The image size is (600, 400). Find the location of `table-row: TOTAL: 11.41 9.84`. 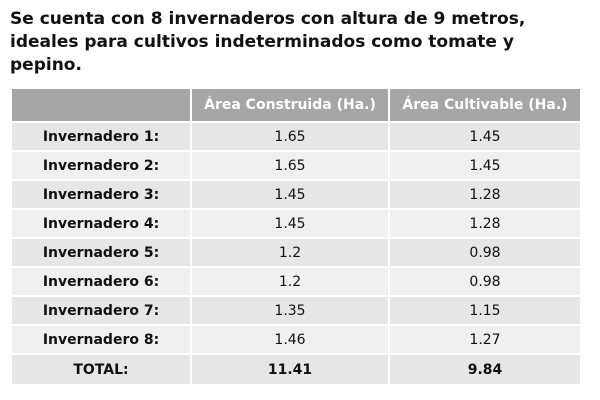

table-row: TOTAL: 11.41 9.84 is located at coordinates (296, 369).